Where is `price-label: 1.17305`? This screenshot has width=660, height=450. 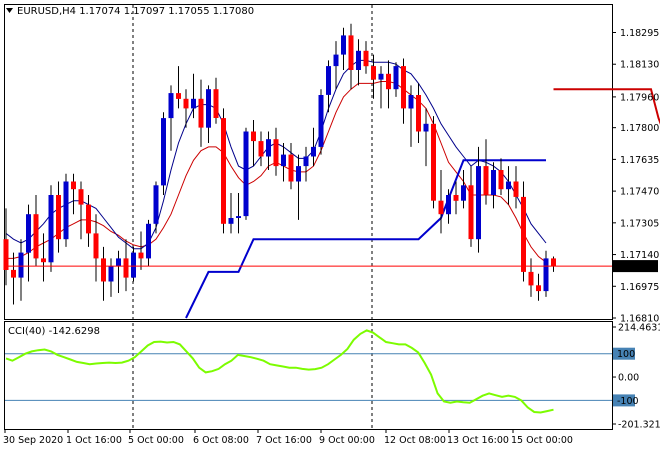
price-label: 1.17305 is located at coordinates (639, 223).